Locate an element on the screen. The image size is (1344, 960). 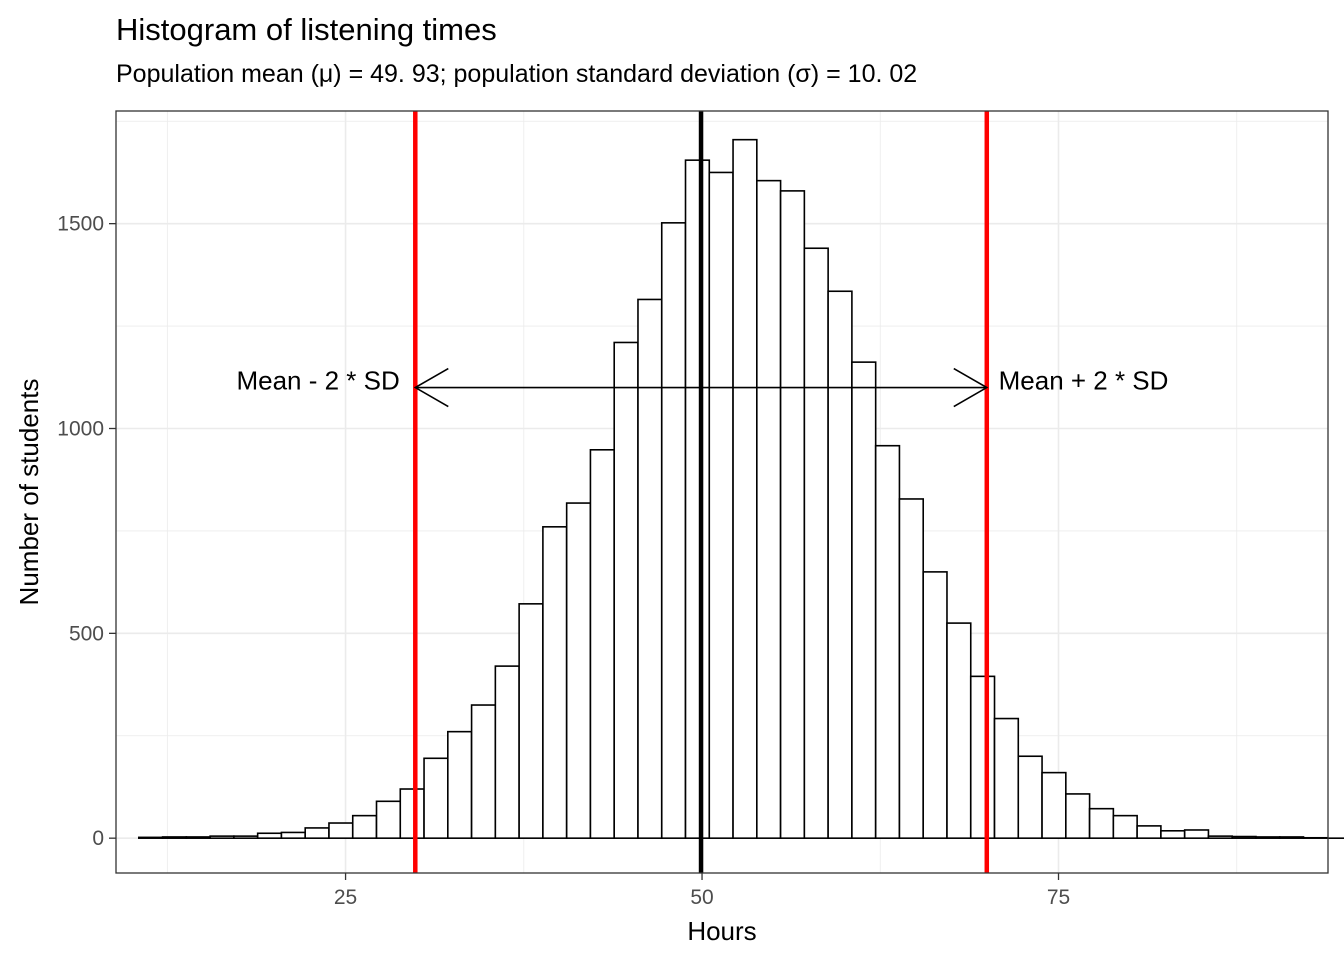
x-axis-title: Hours is located at coordinates (721, 931).